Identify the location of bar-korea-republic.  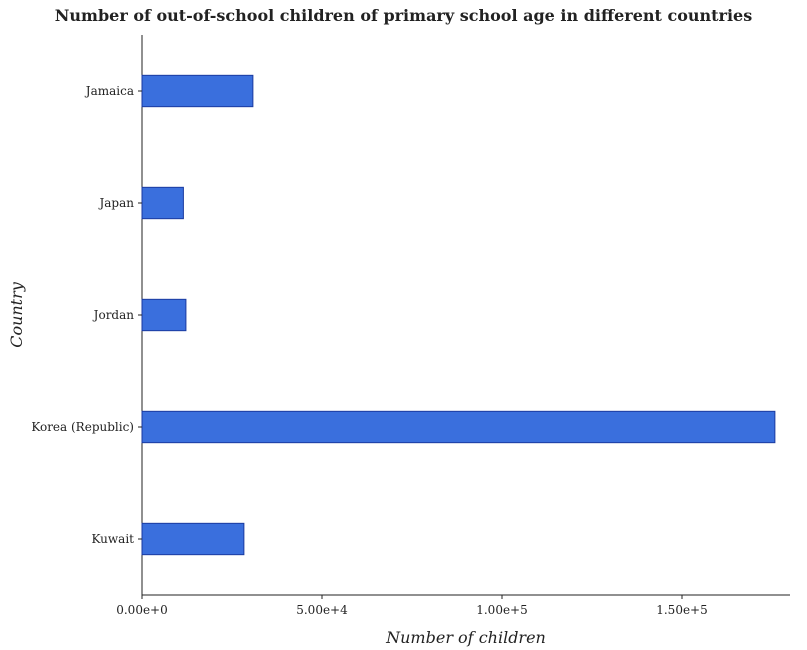
(458, 427).